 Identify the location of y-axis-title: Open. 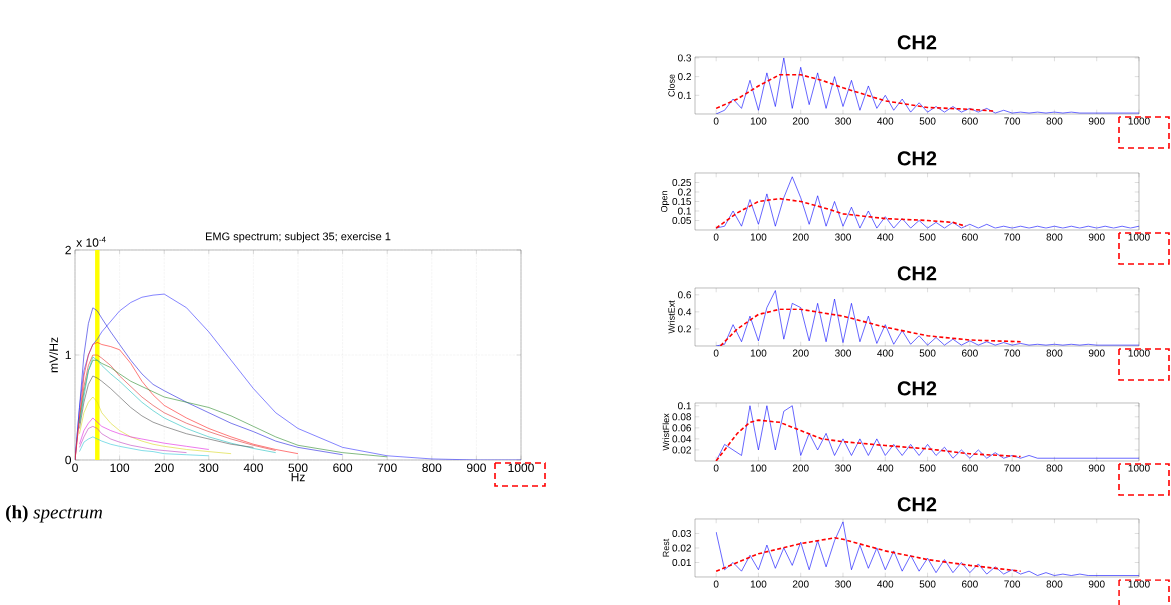
(665, 202).